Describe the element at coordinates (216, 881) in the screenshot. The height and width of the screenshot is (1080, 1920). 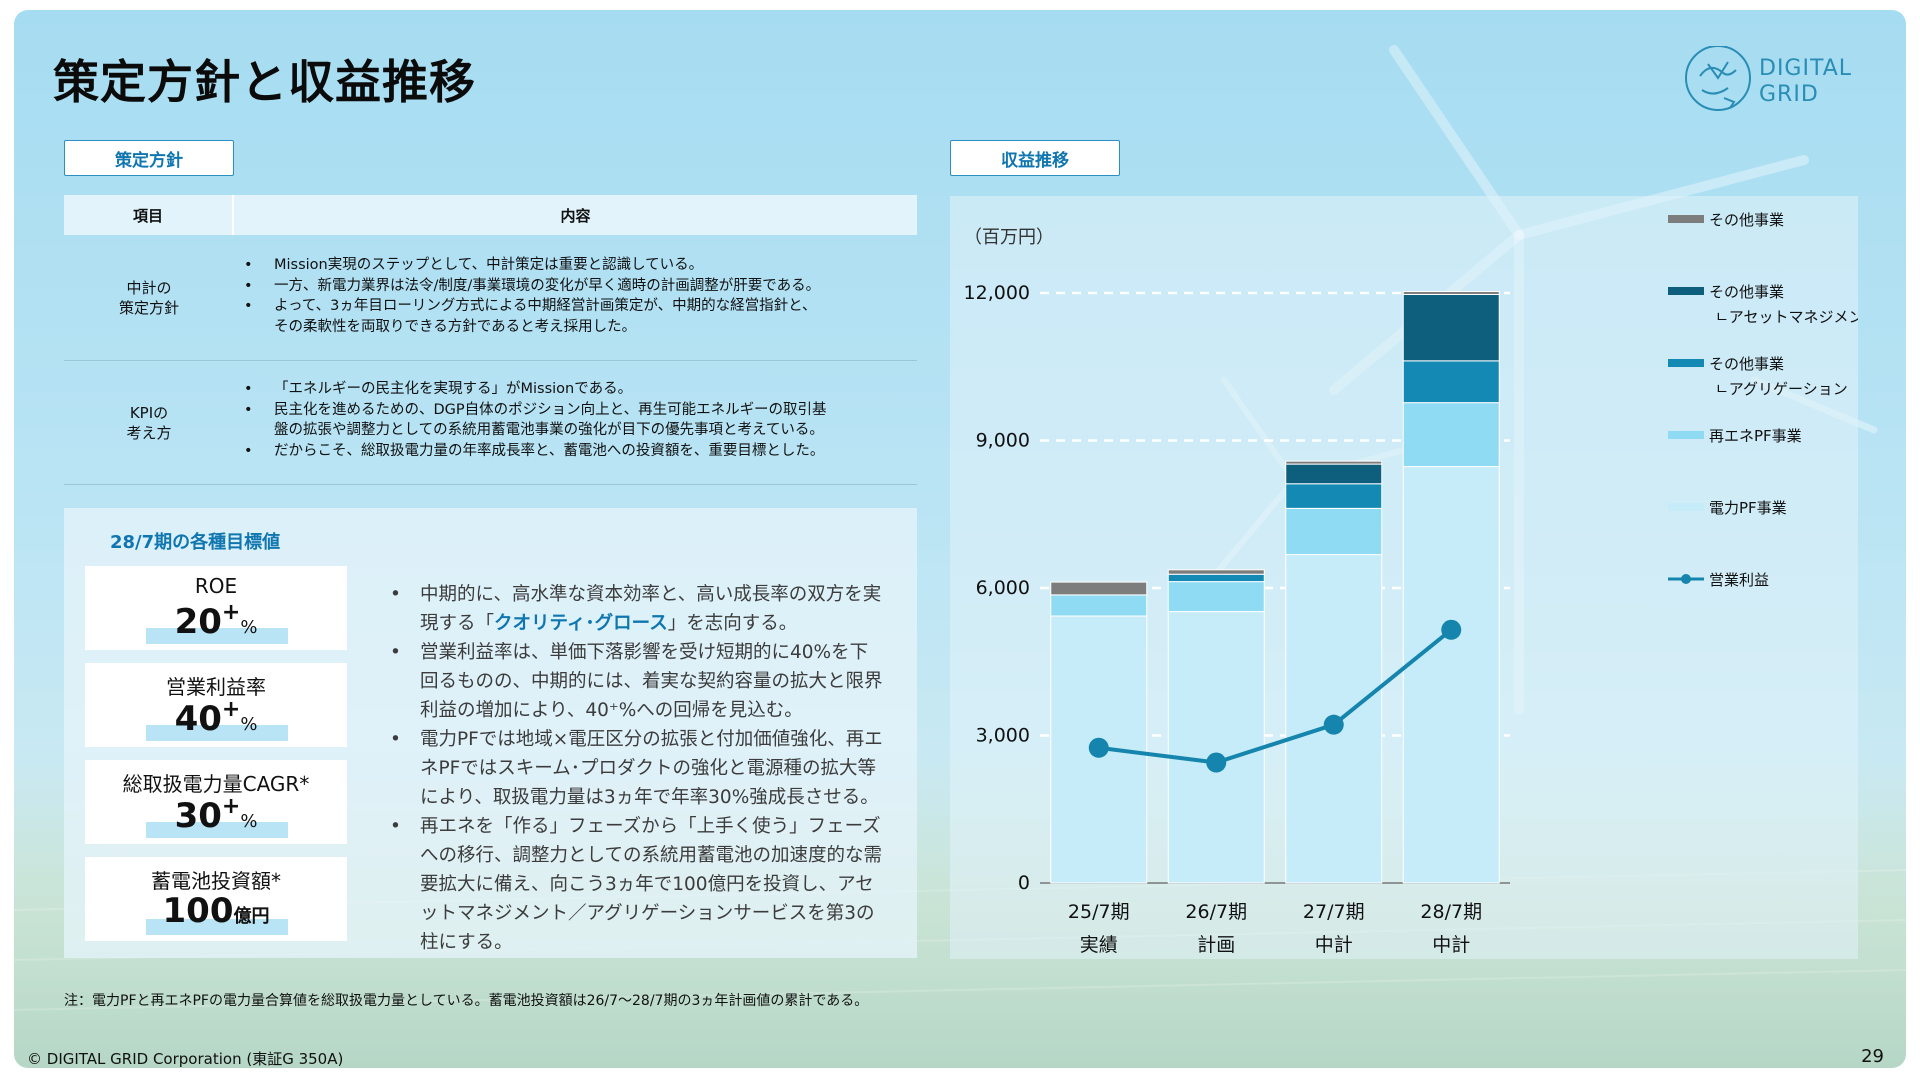
I see `kpi-name: 蓄電池投資額*` at that location.